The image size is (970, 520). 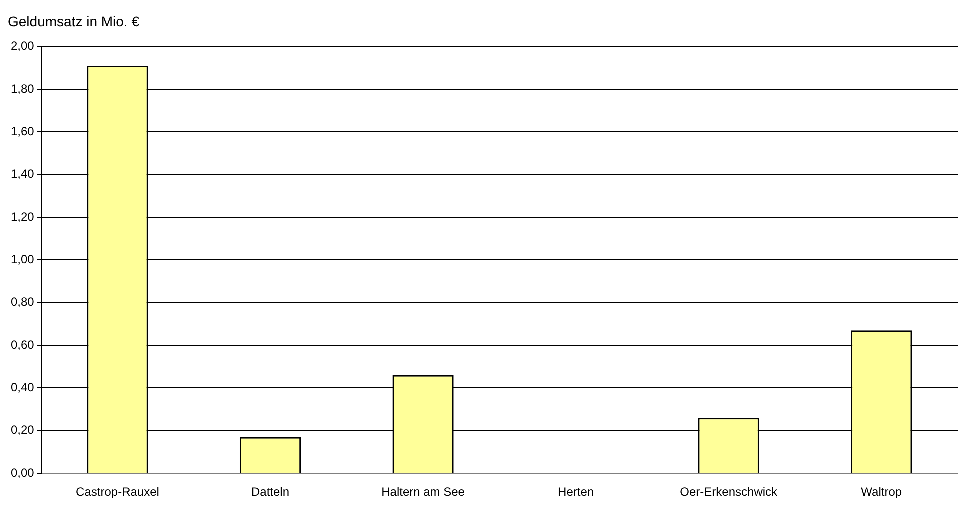 I want to click on y-tick-label: 0,20, so click(x=22, y=430).